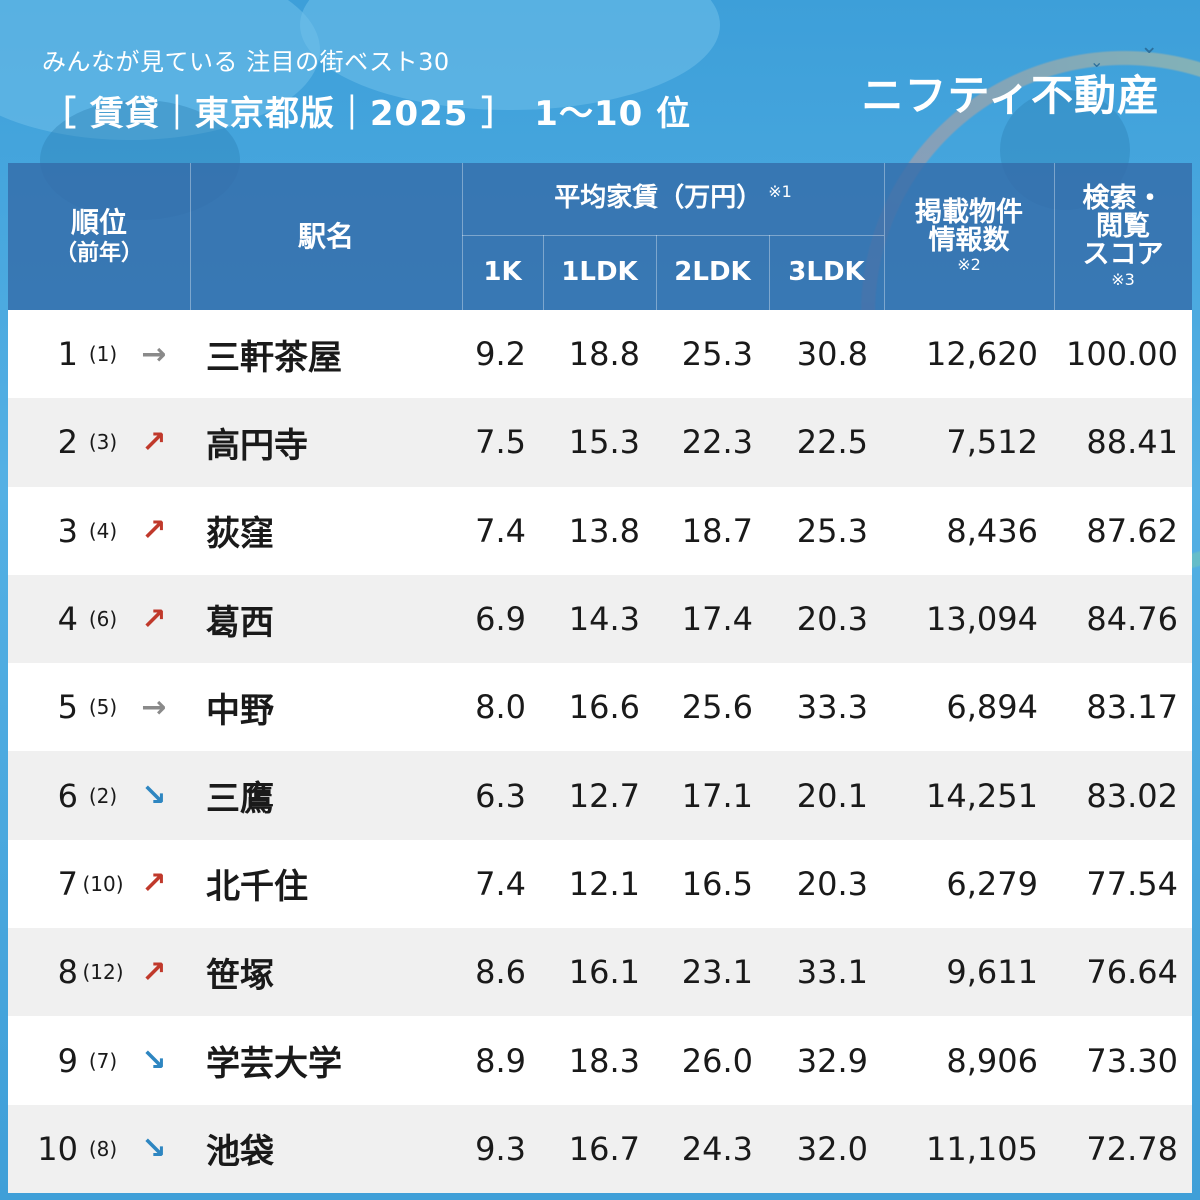 This screenshot has width=1200, height=1200. Describe the element at coordinates (717, 883) in the screenshot. I see `rent-2ldk: 16.5` at that location.